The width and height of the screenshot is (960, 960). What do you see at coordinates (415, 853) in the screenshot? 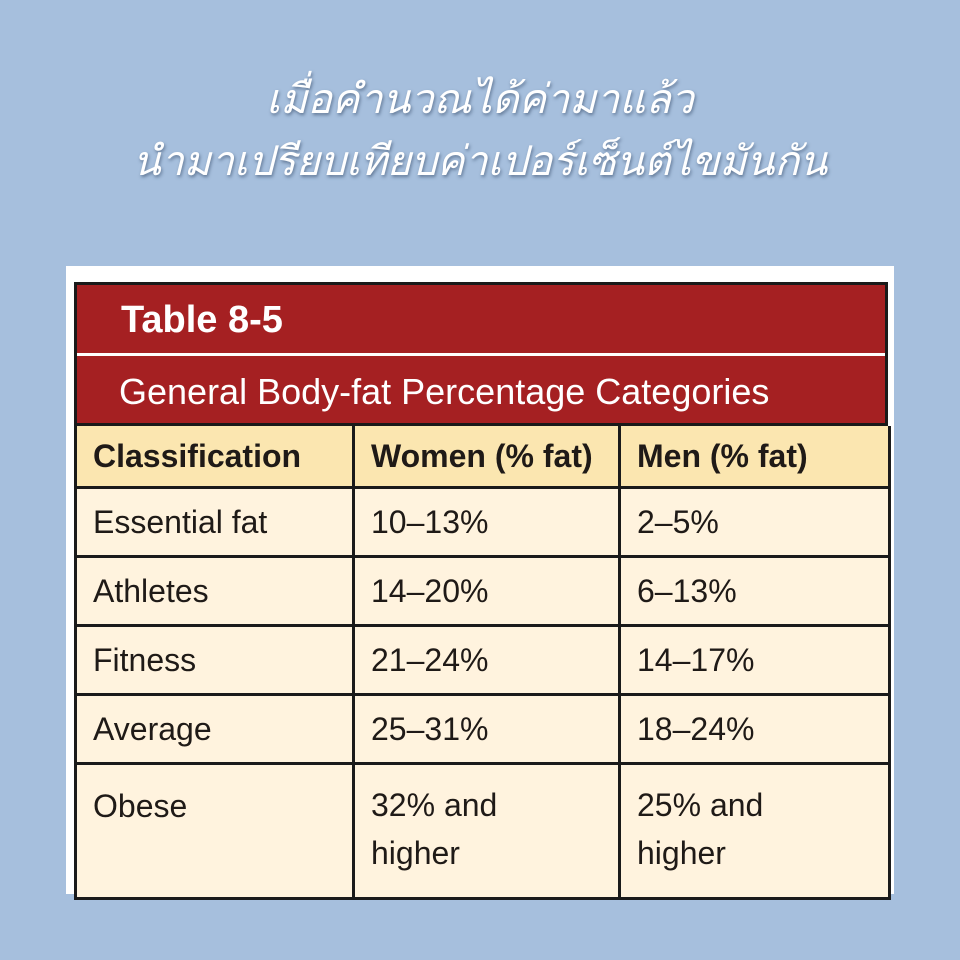
I see `cell-women-line-2: higher` at bounding box center [415, 853].